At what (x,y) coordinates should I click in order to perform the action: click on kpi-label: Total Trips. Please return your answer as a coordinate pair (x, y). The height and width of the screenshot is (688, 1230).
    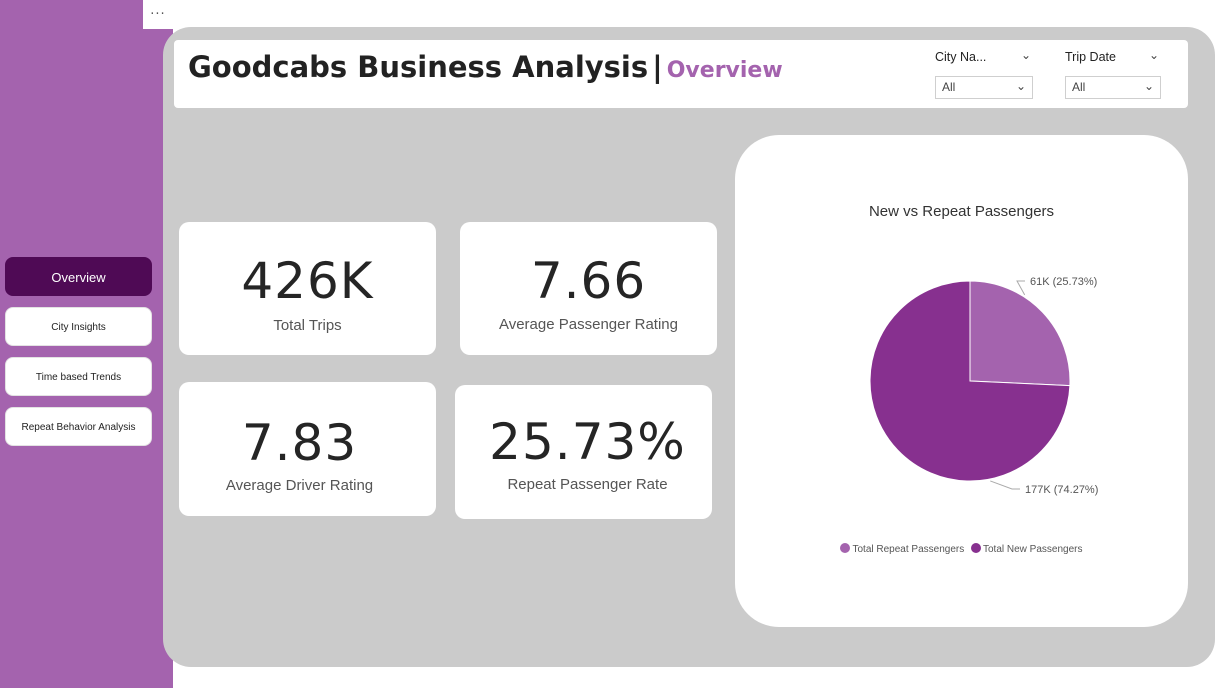
    Looking at the image, I should click on (307, 325).